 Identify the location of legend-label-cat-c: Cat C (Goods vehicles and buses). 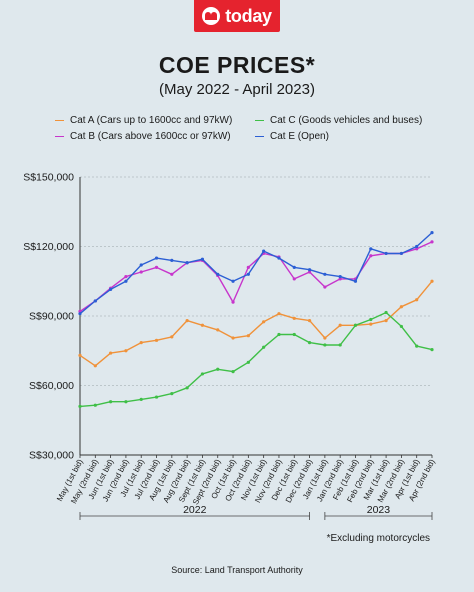
(346, 120).